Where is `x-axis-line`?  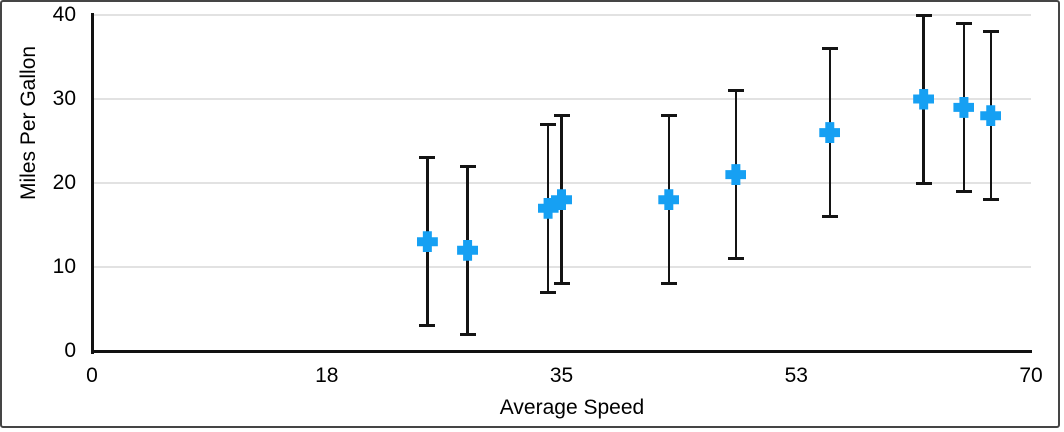
x-axis-line is located at coordinates (561, 351).